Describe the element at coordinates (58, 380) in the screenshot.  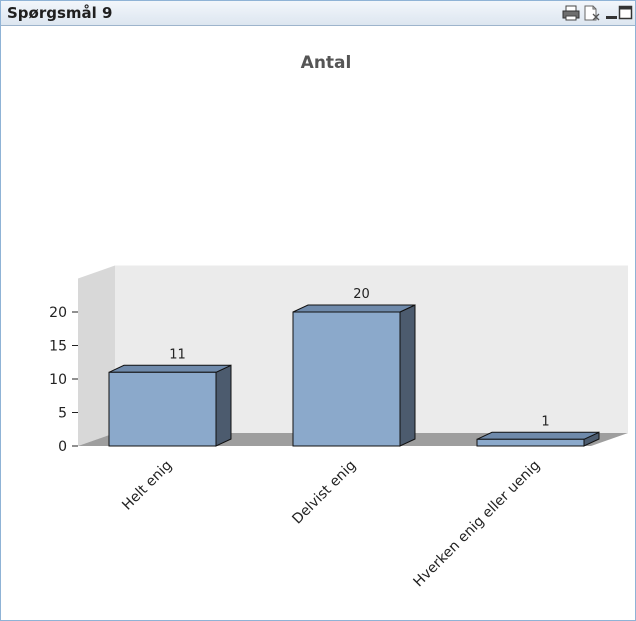
I see `y-tick-label: 10` at that location.